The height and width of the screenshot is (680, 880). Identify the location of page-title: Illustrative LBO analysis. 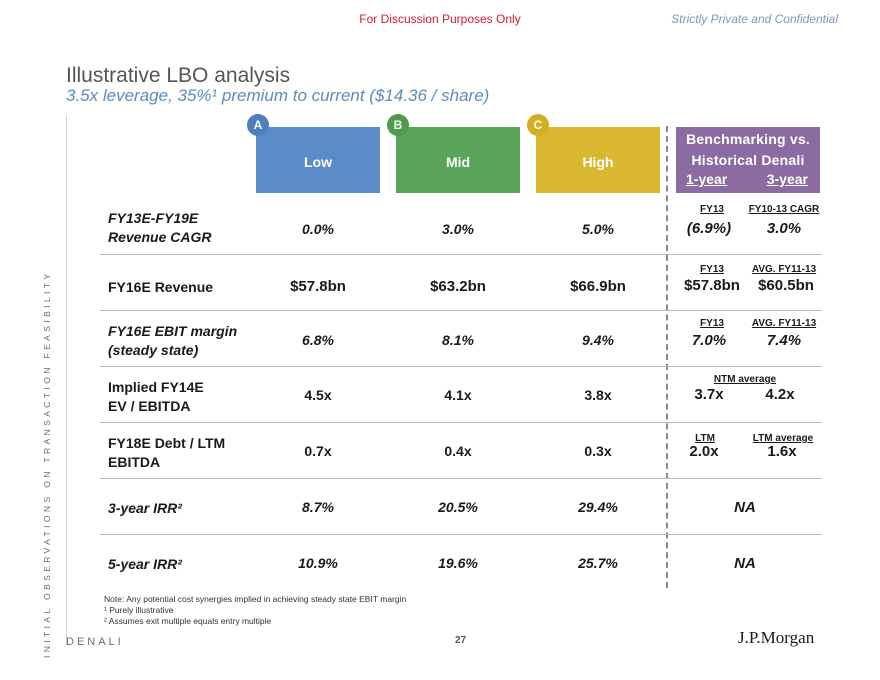
(178, 75).